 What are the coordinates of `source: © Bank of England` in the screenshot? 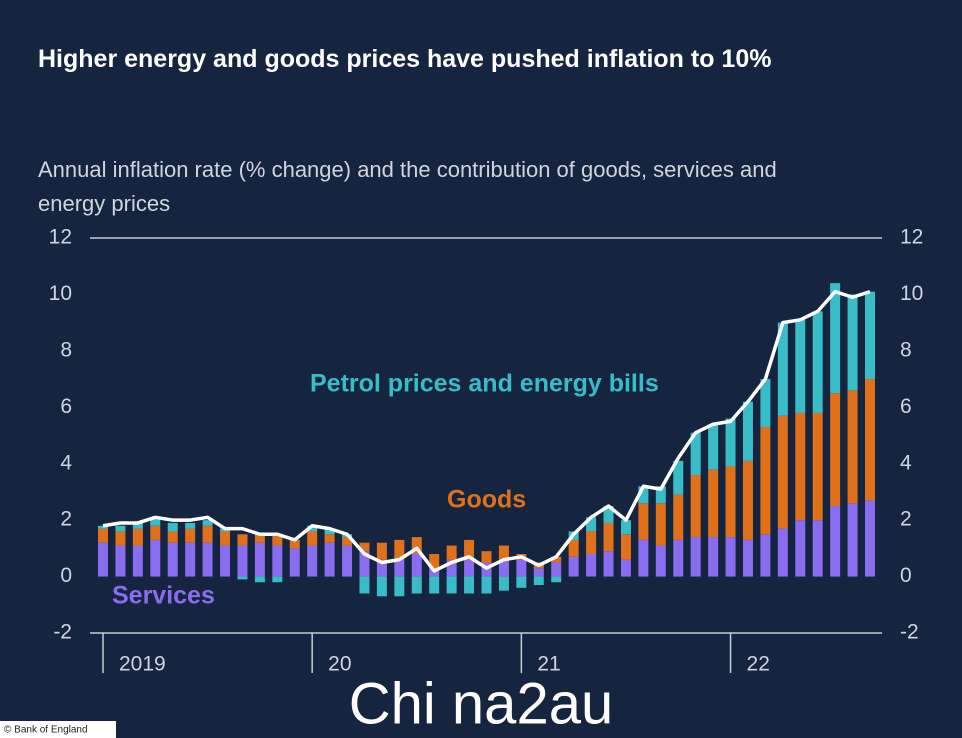 It's located at (46, 730).